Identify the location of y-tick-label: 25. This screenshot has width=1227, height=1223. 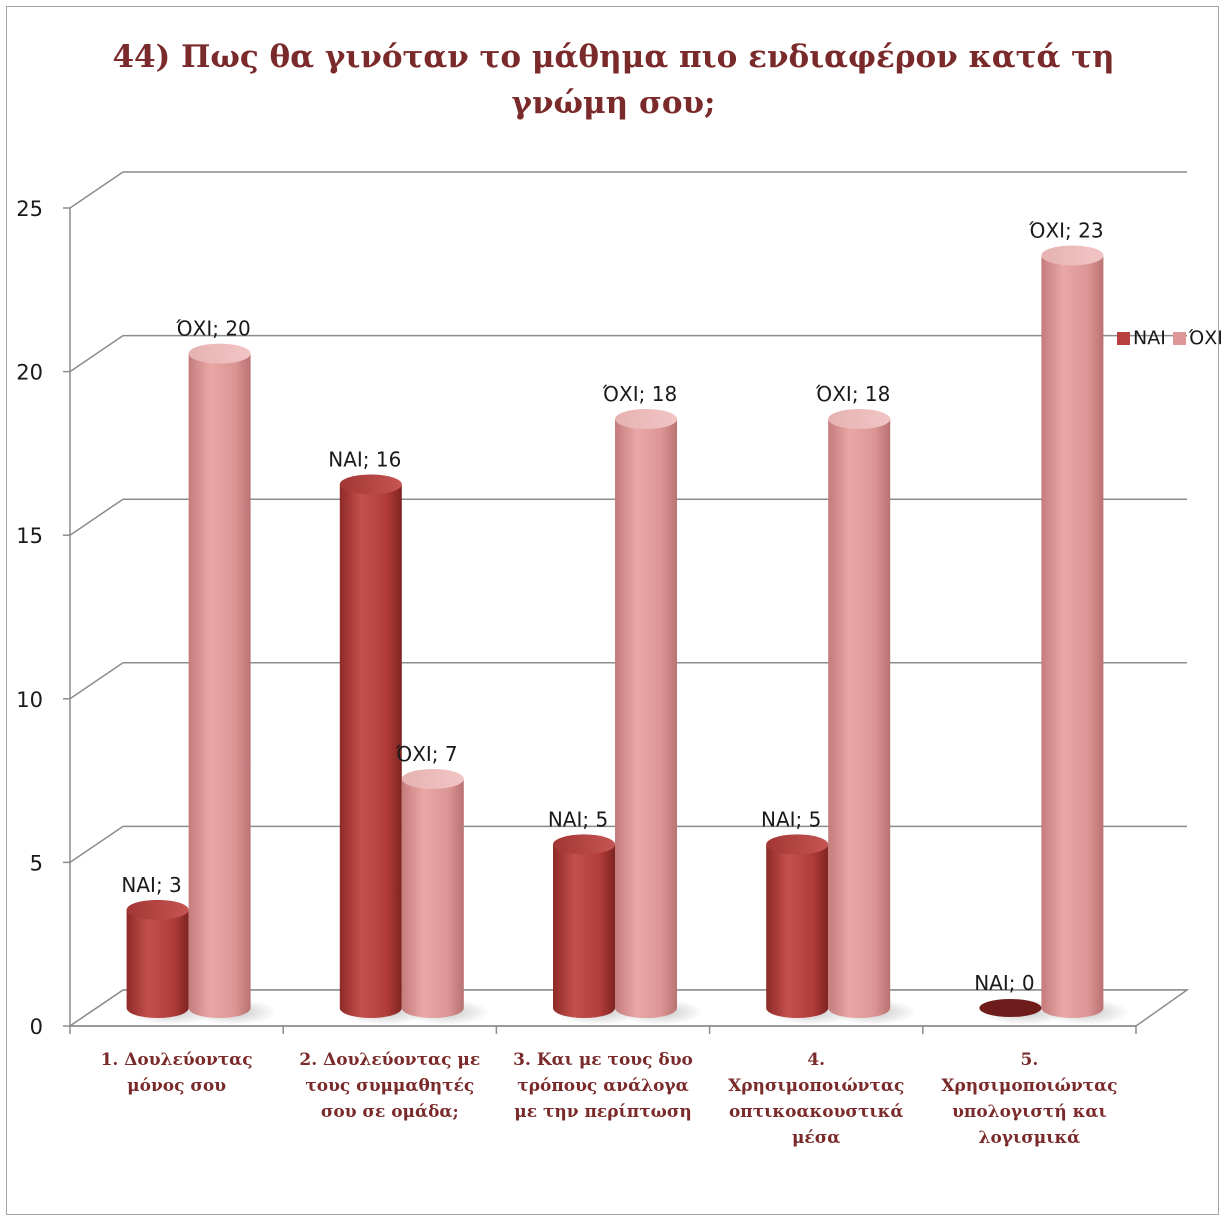
(29, 209).